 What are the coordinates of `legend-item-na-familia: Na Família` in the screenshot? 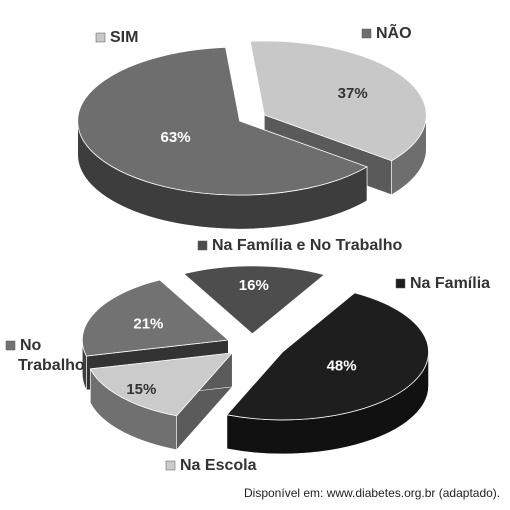 It's located at (442, 283).